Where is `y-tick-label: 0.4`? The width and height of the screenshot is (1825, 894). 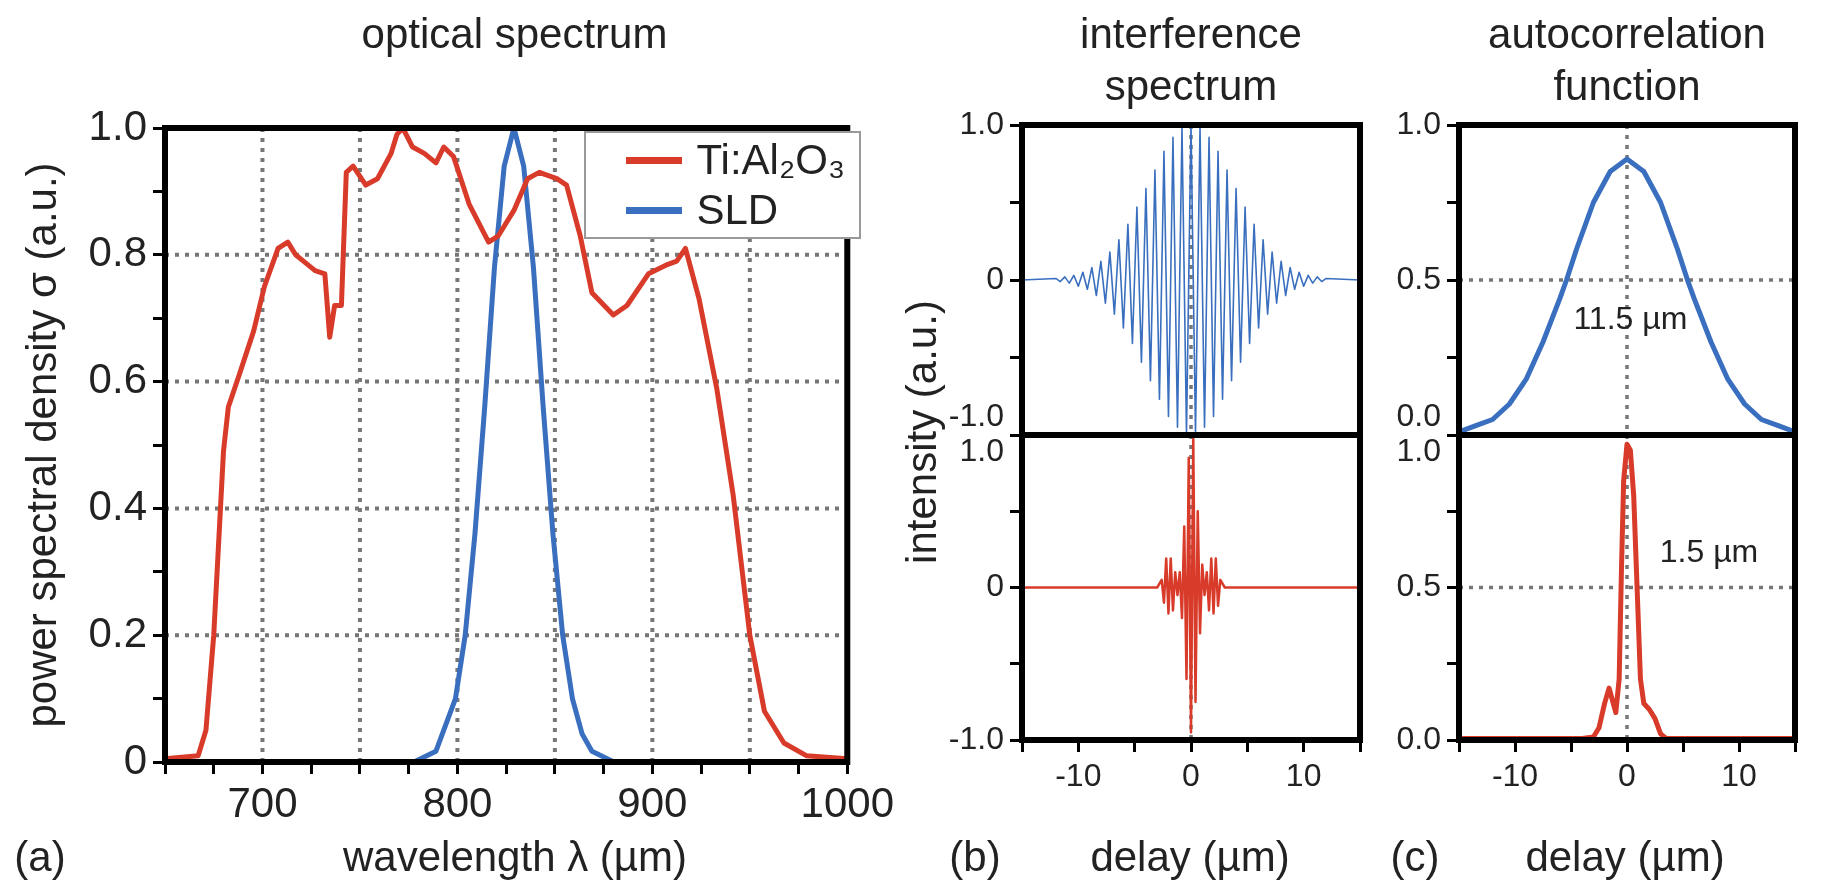
y-tick-label: 0.4 is located at coordinates (117, 505).